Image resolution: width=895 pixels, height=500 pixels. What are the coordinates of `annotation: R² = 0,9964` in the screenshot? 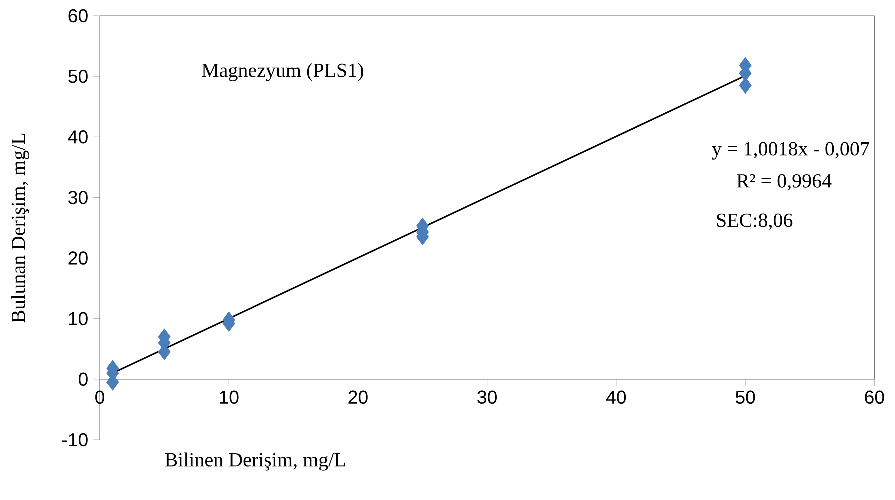 It's located at (784, 182).